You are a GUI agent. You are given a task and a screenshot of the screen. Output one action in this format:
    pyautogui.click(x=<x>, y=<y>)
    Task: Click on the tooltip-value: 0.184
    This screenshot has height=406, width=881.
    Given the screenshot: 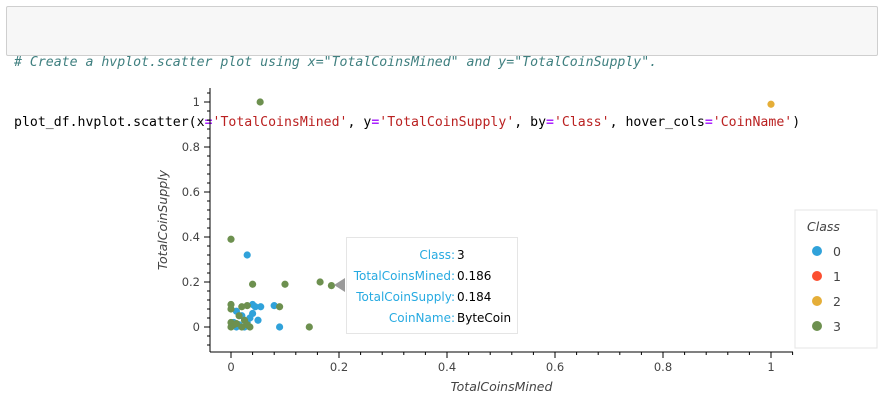 What is the action you would take?
    pyautogui.click(x=474, y=297)
    